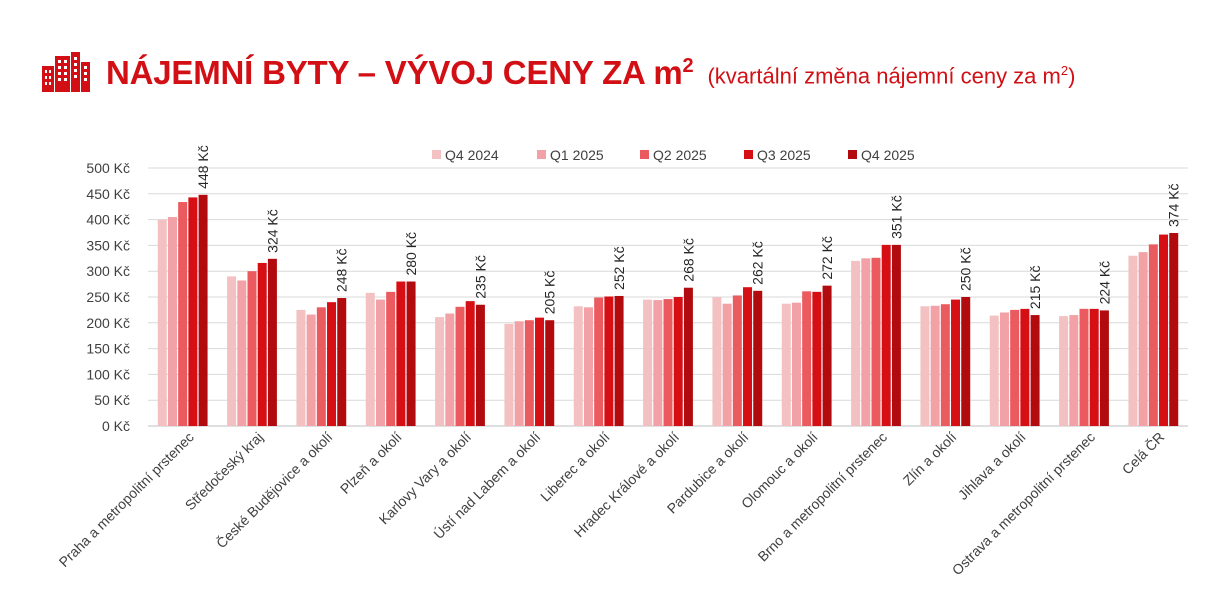 This screenshot has height=606, width=1225. Describe the element at coordinates (680, 155) in the screenshot. I see `legend-label: Q2 2025` at that location.